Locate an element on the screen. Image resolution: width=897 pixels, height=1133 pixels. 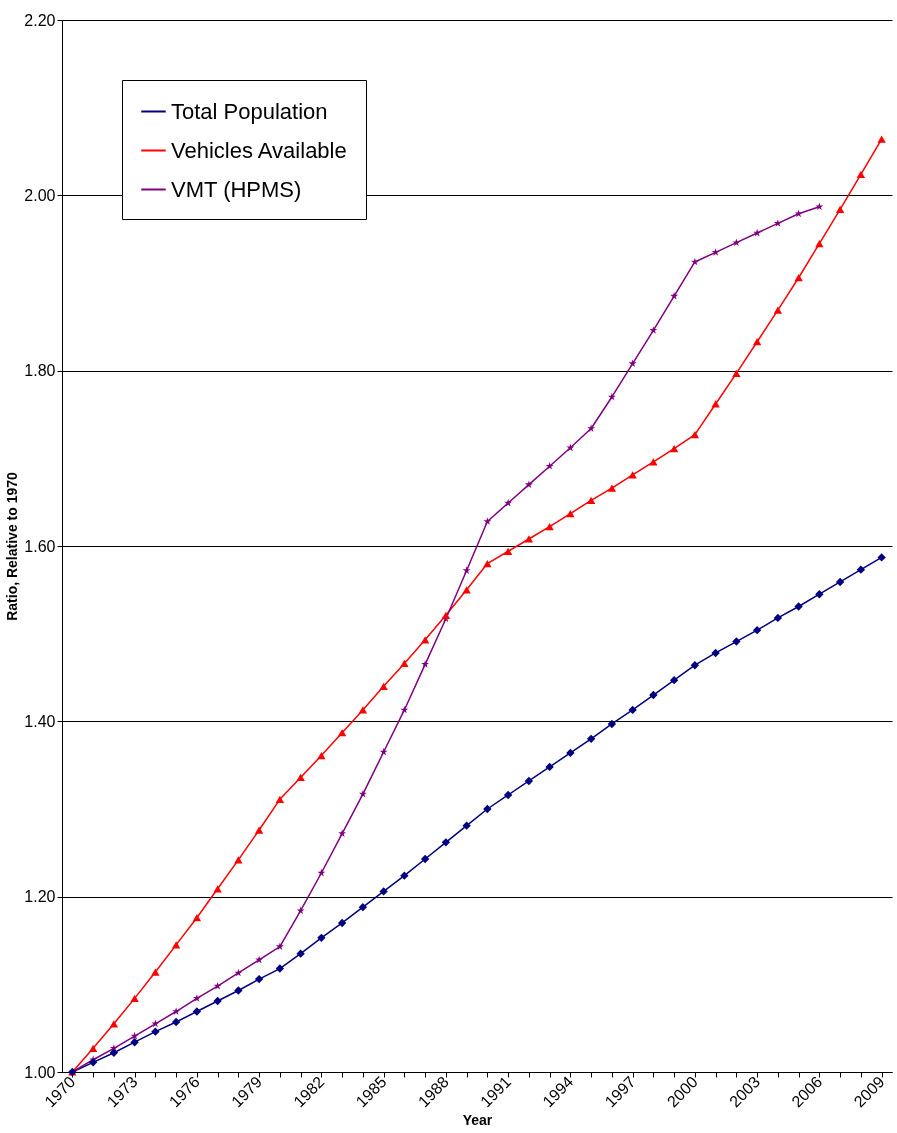
y-axis-title: Ratio, Relative to 1970 is located at coordinates (12, 546).